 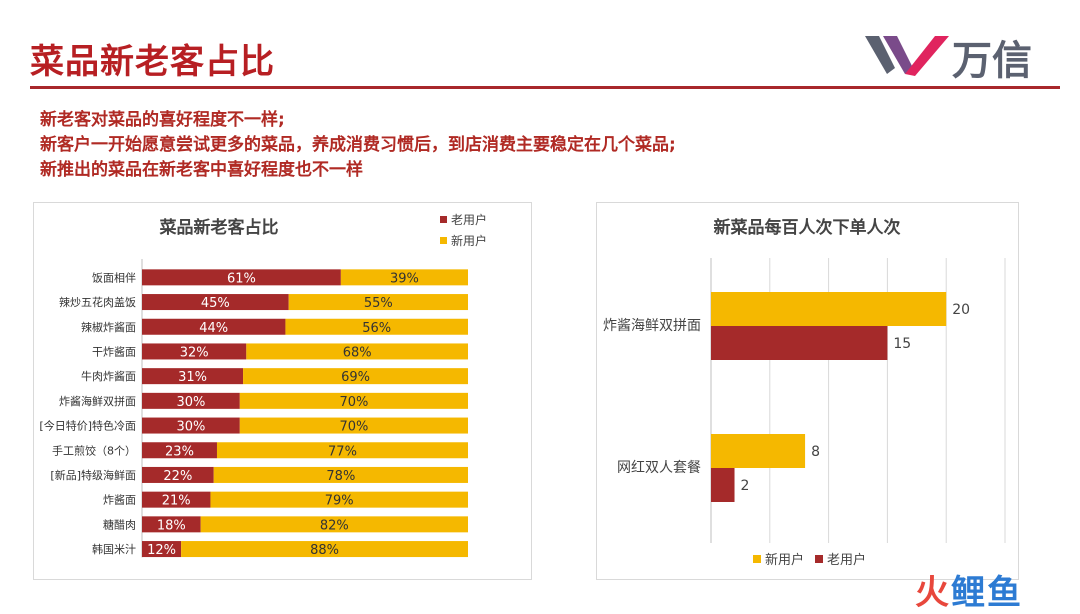 I want to click on category-label: 干炸酱面, so click(x=114, y=351).